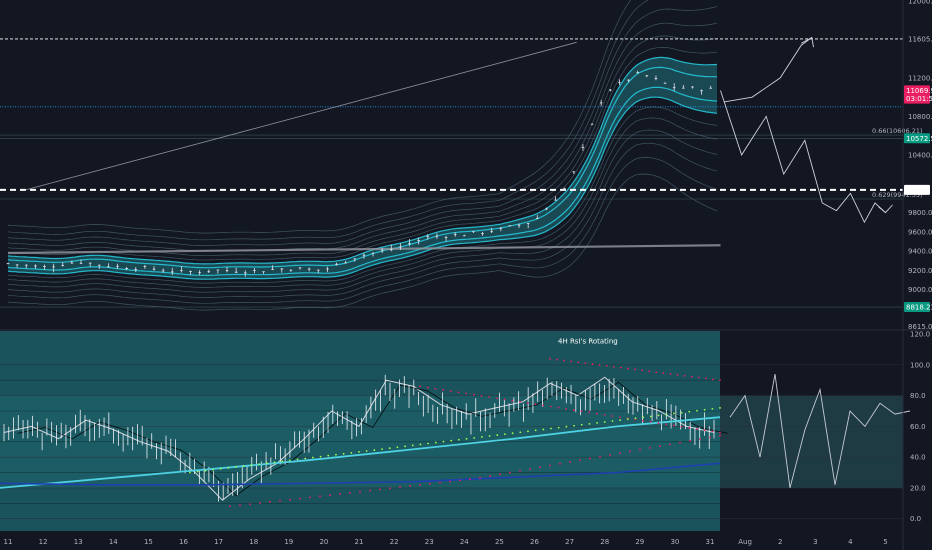  I want to click on oscillator-tick-label: 80.0, so click(918, 396).